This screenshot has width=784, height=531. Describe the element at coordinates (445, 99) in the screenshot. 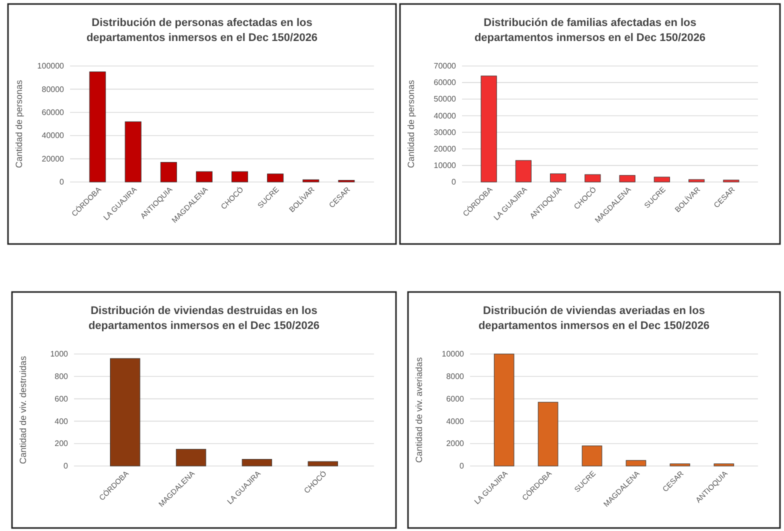

I see `y-tick-label: 50000` at that location.